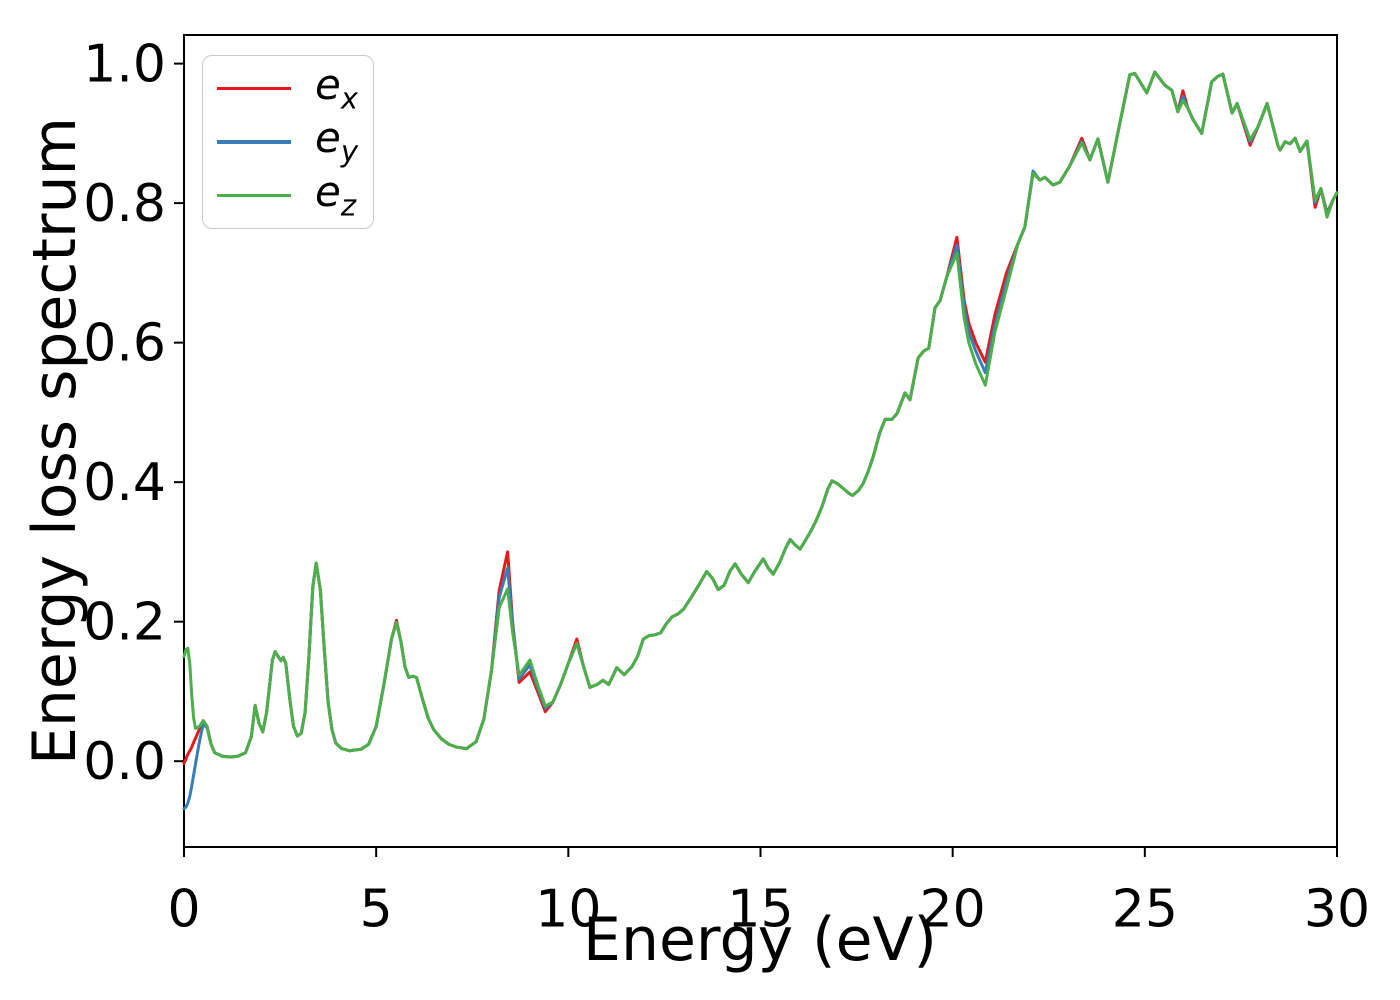  I want to click on legend-line-sample-e_z, so click(254, 195).